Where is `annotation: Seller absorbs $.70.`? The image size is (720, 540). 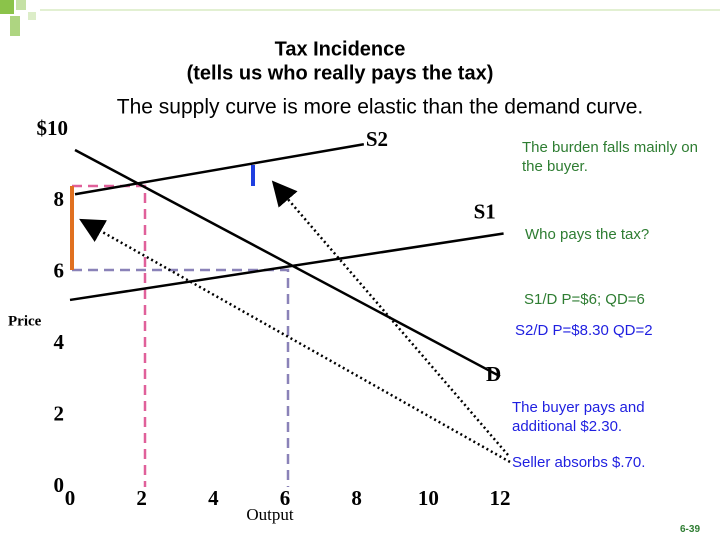
annotation: Seller absorbs $.70. is located at coordinates (579, 462).